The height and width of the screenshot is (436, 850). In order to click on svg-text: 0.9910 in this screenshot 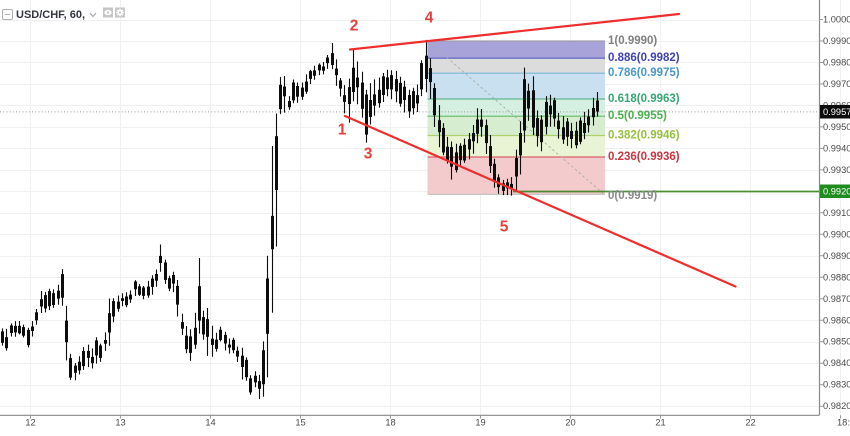, I will do `click(836, 213)`.